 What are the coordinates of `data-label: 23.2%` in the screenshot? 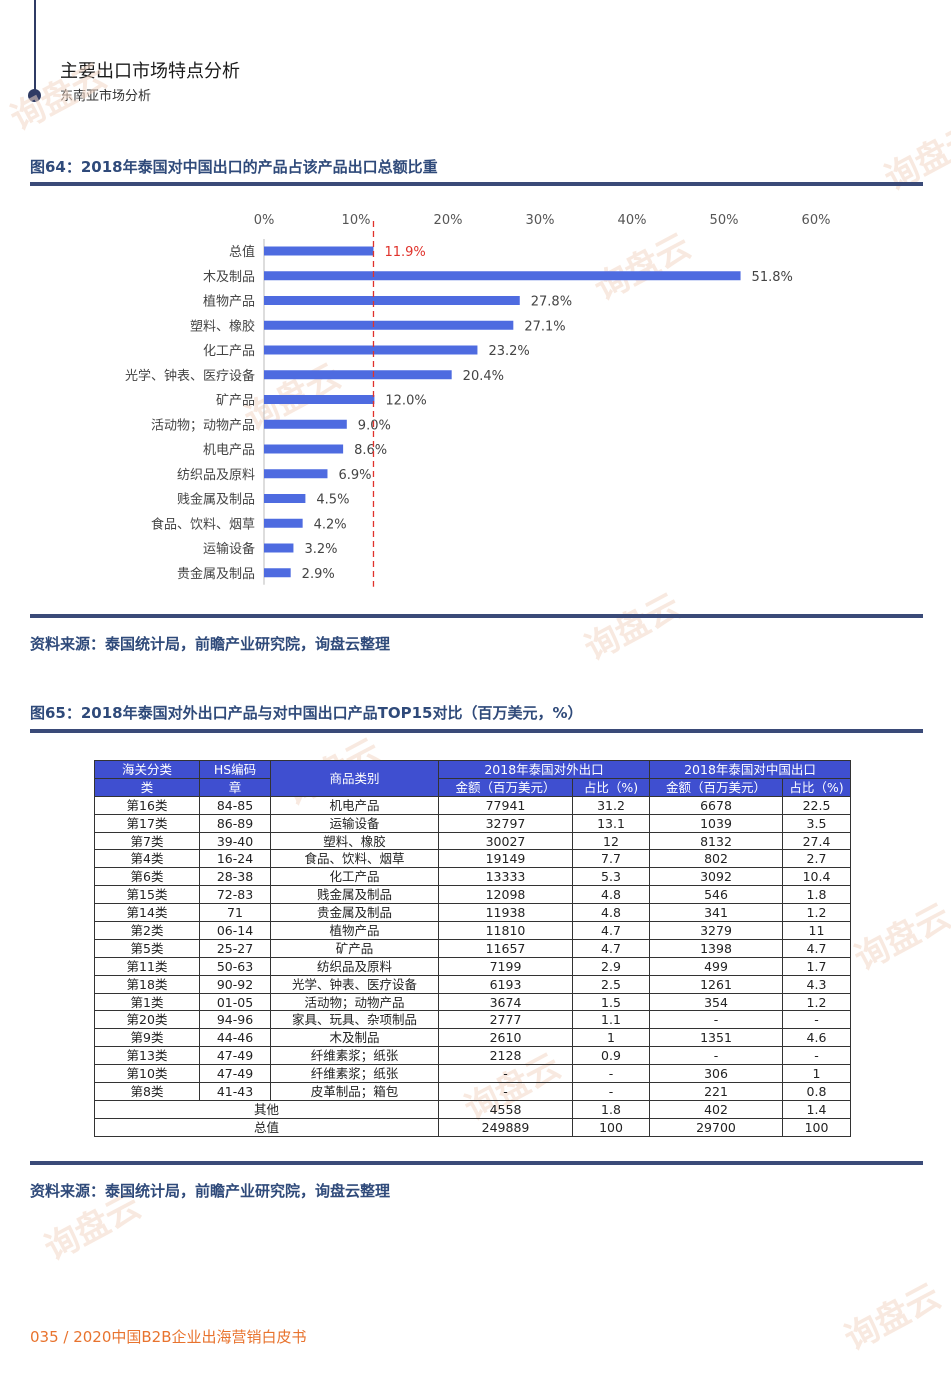 It's located at (508, 351).